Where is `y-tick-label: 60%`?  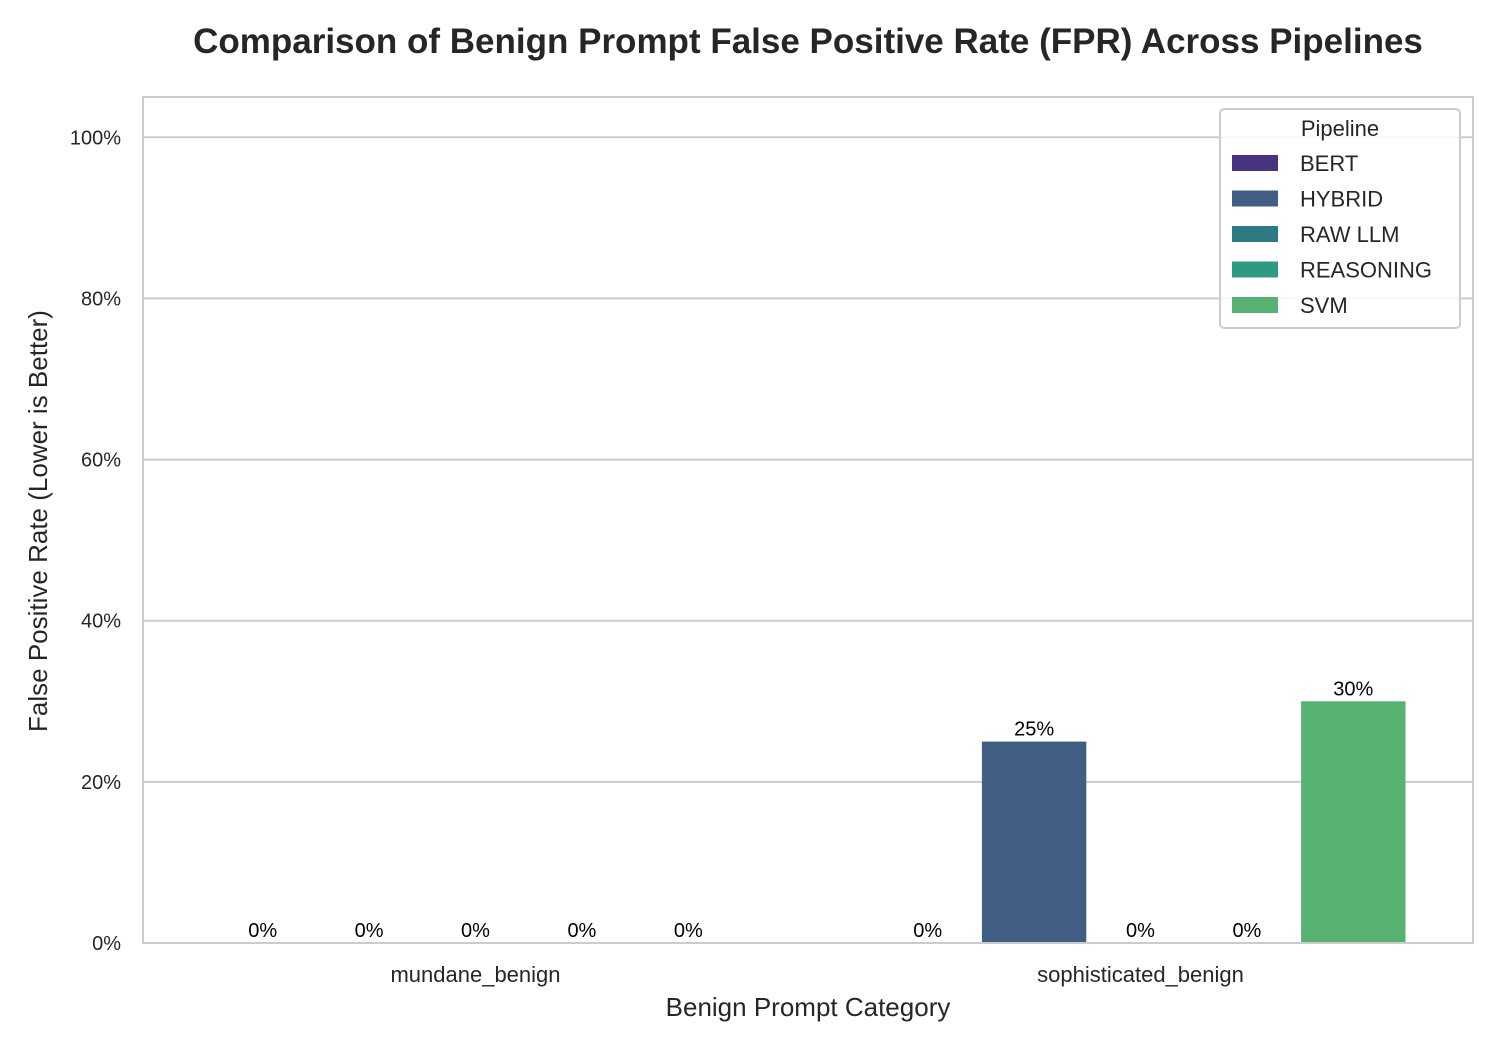
y-tick-label: 60% is located at coordinates (101, 461).